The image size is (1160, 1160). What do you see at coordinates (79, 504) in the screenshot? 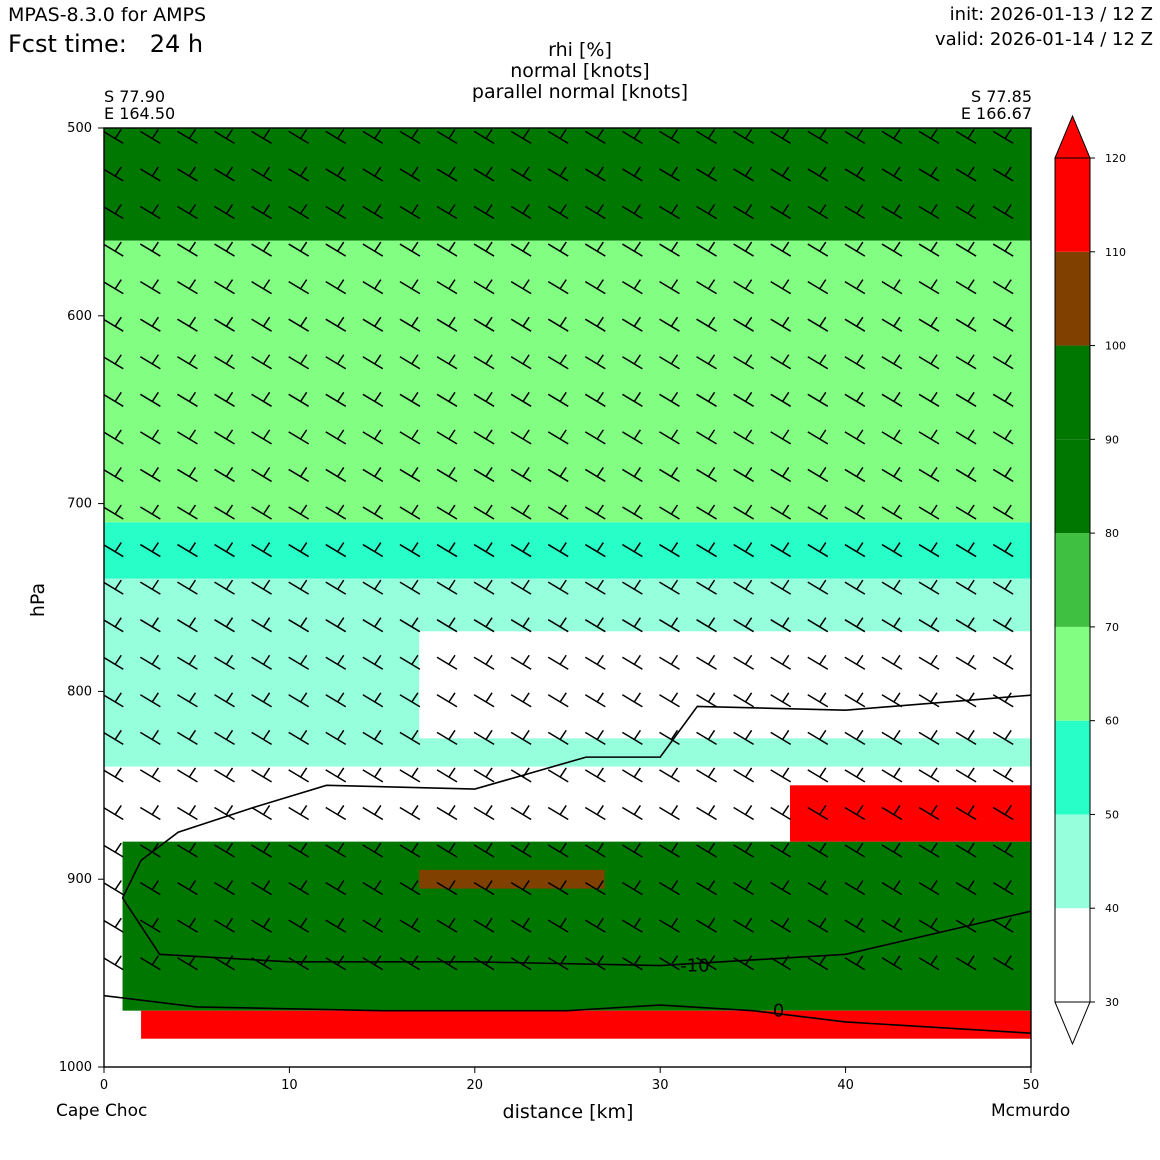
I see `y-tick-label: 700` at bounding box center [79, 504].